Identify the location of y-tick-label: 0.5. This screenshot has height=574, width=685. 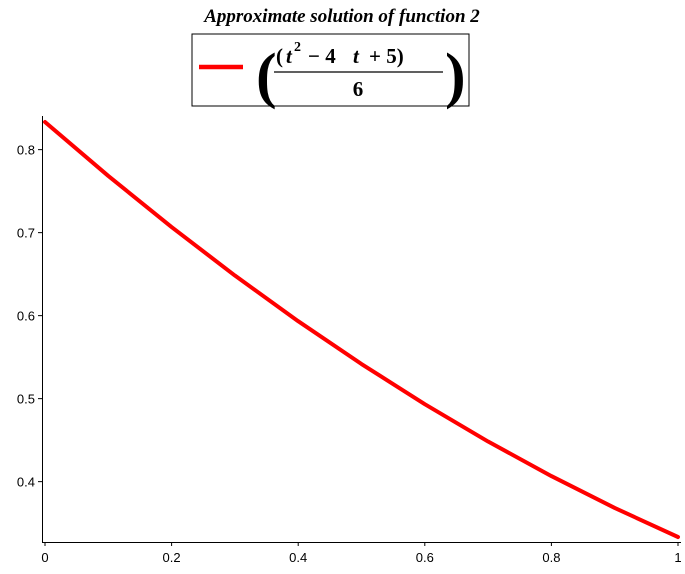
(26, 399).